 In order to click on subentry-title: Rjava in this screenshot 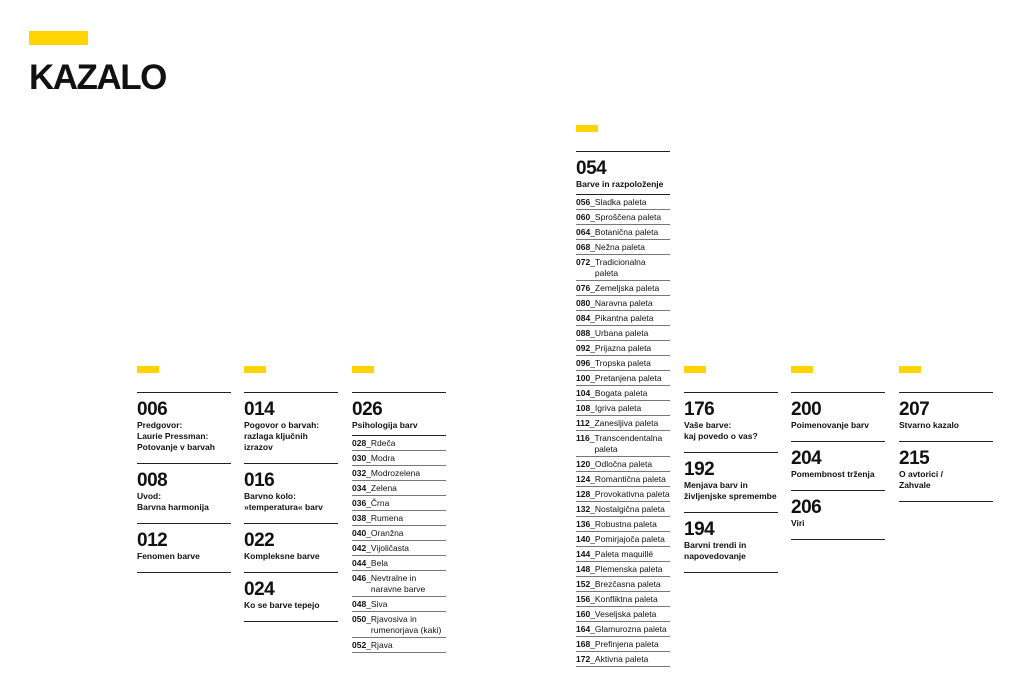, I will do `click(381, 645)`.